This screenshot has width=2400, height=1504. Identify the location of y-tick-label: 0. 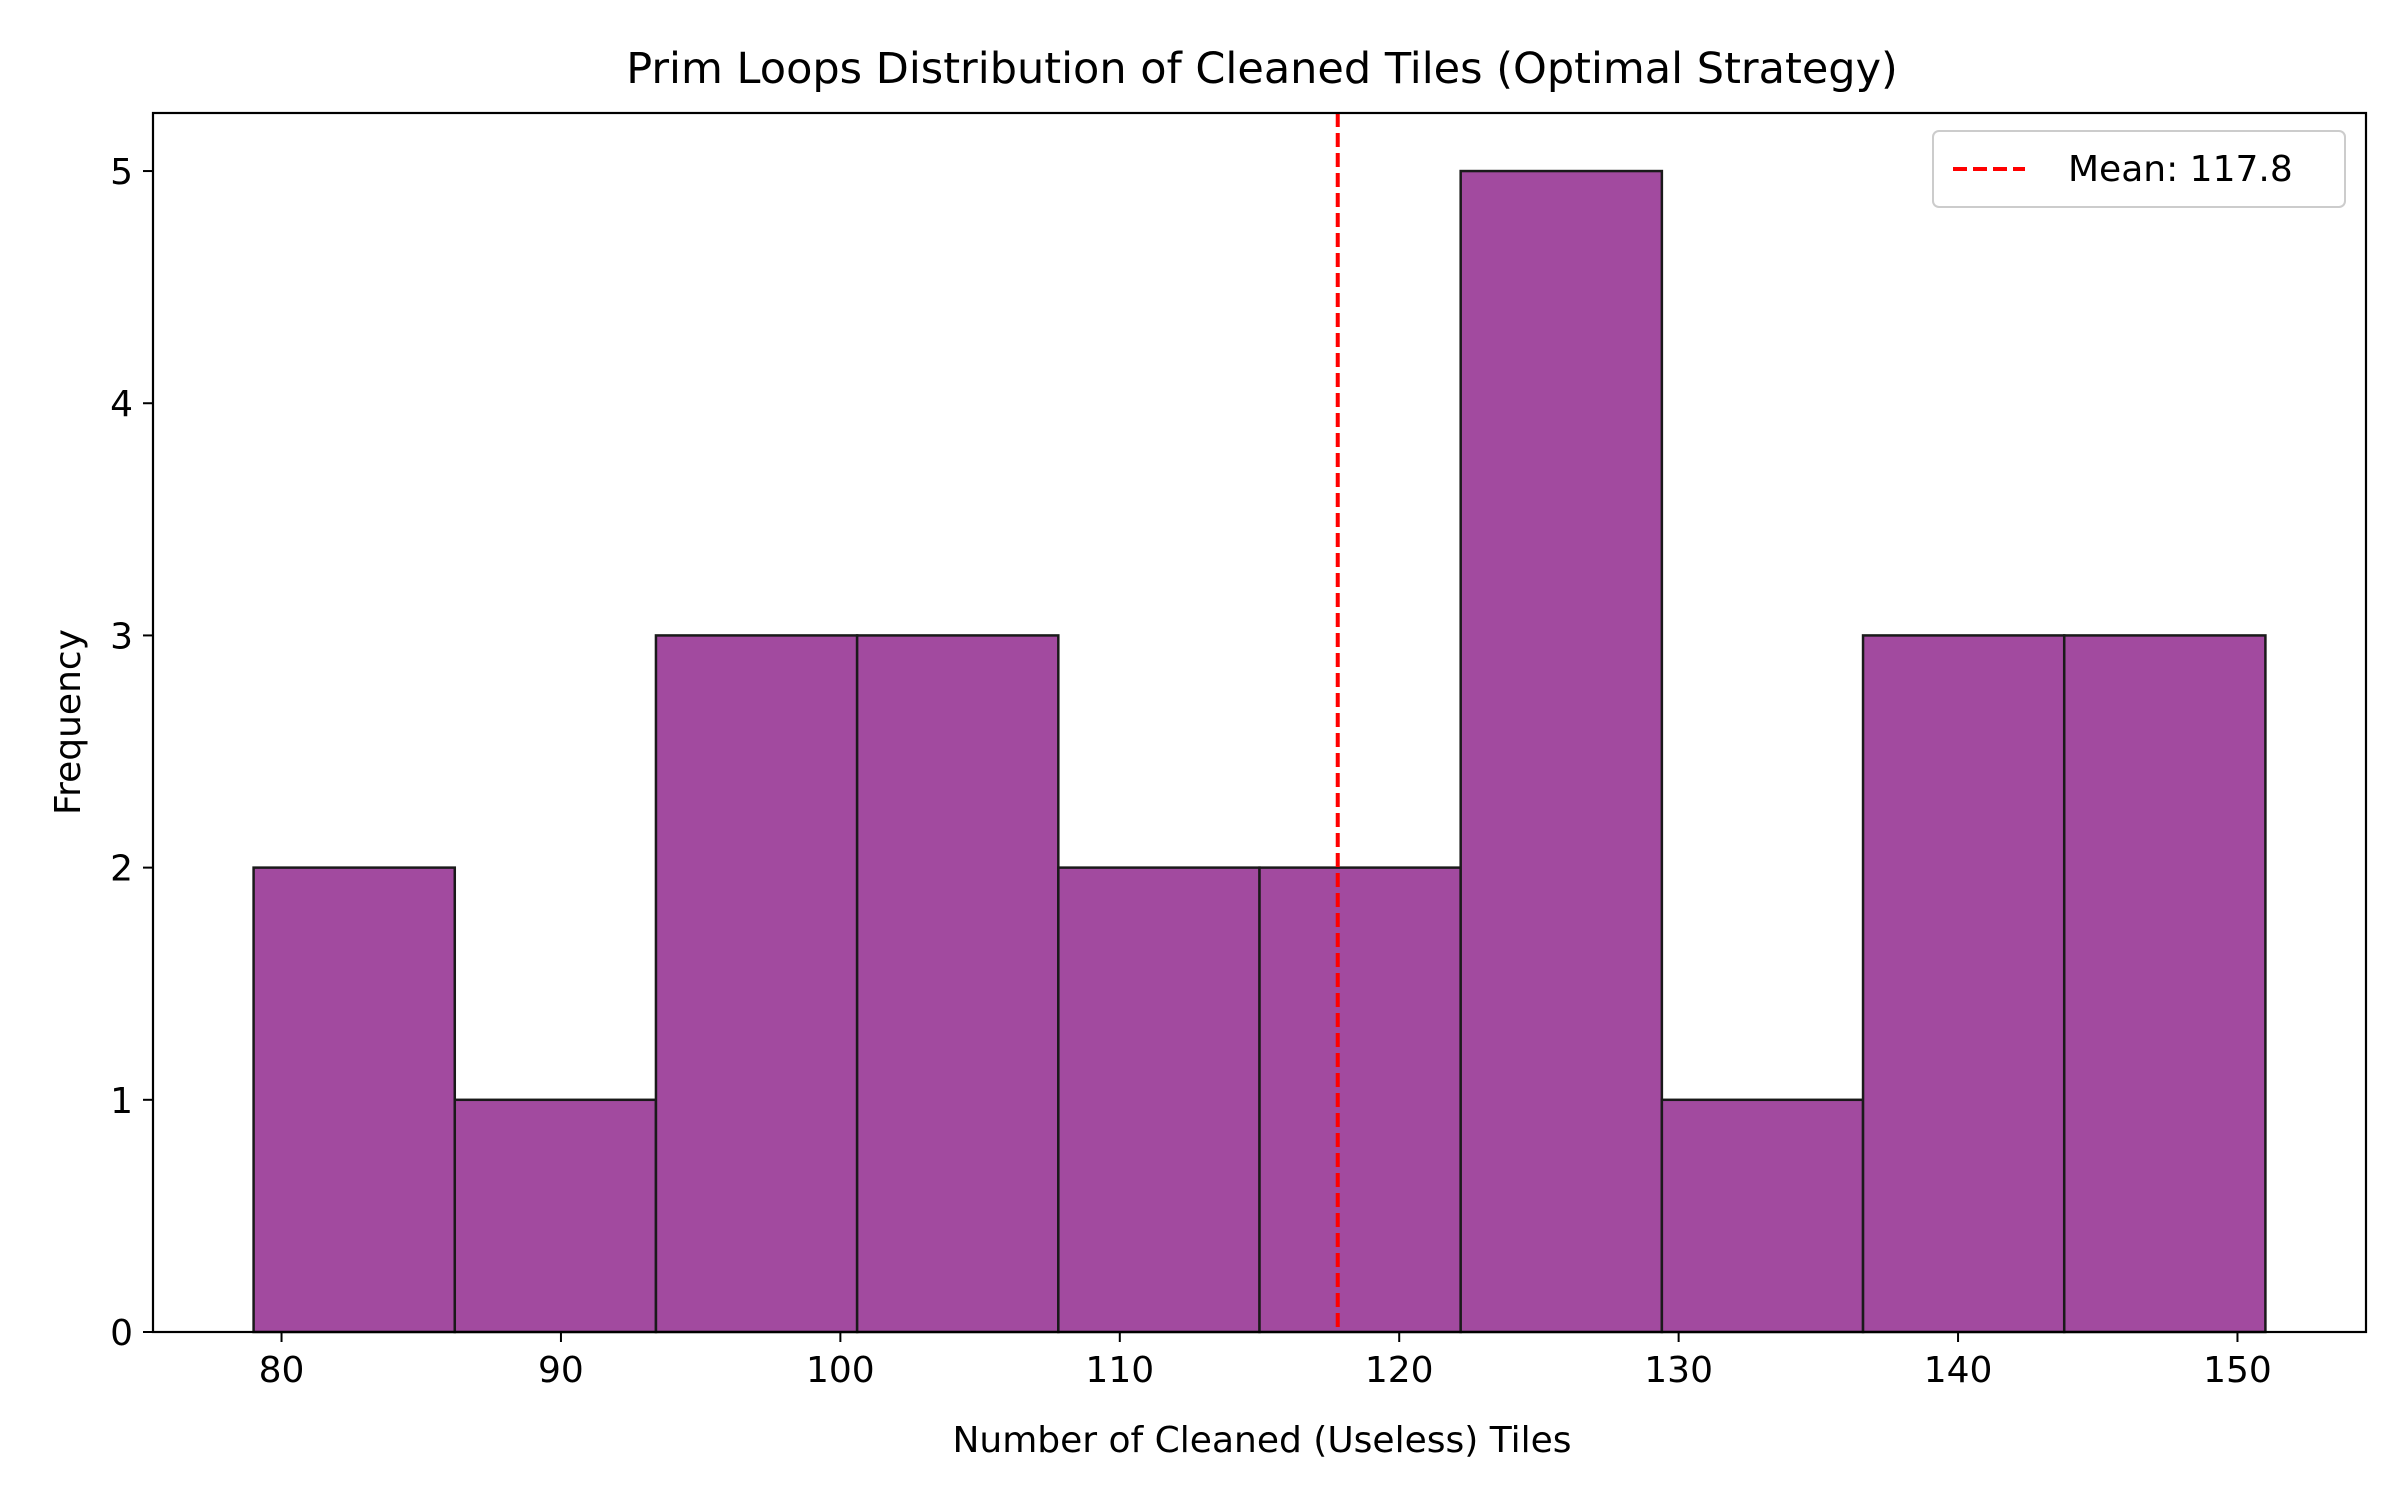
(121, 1333).